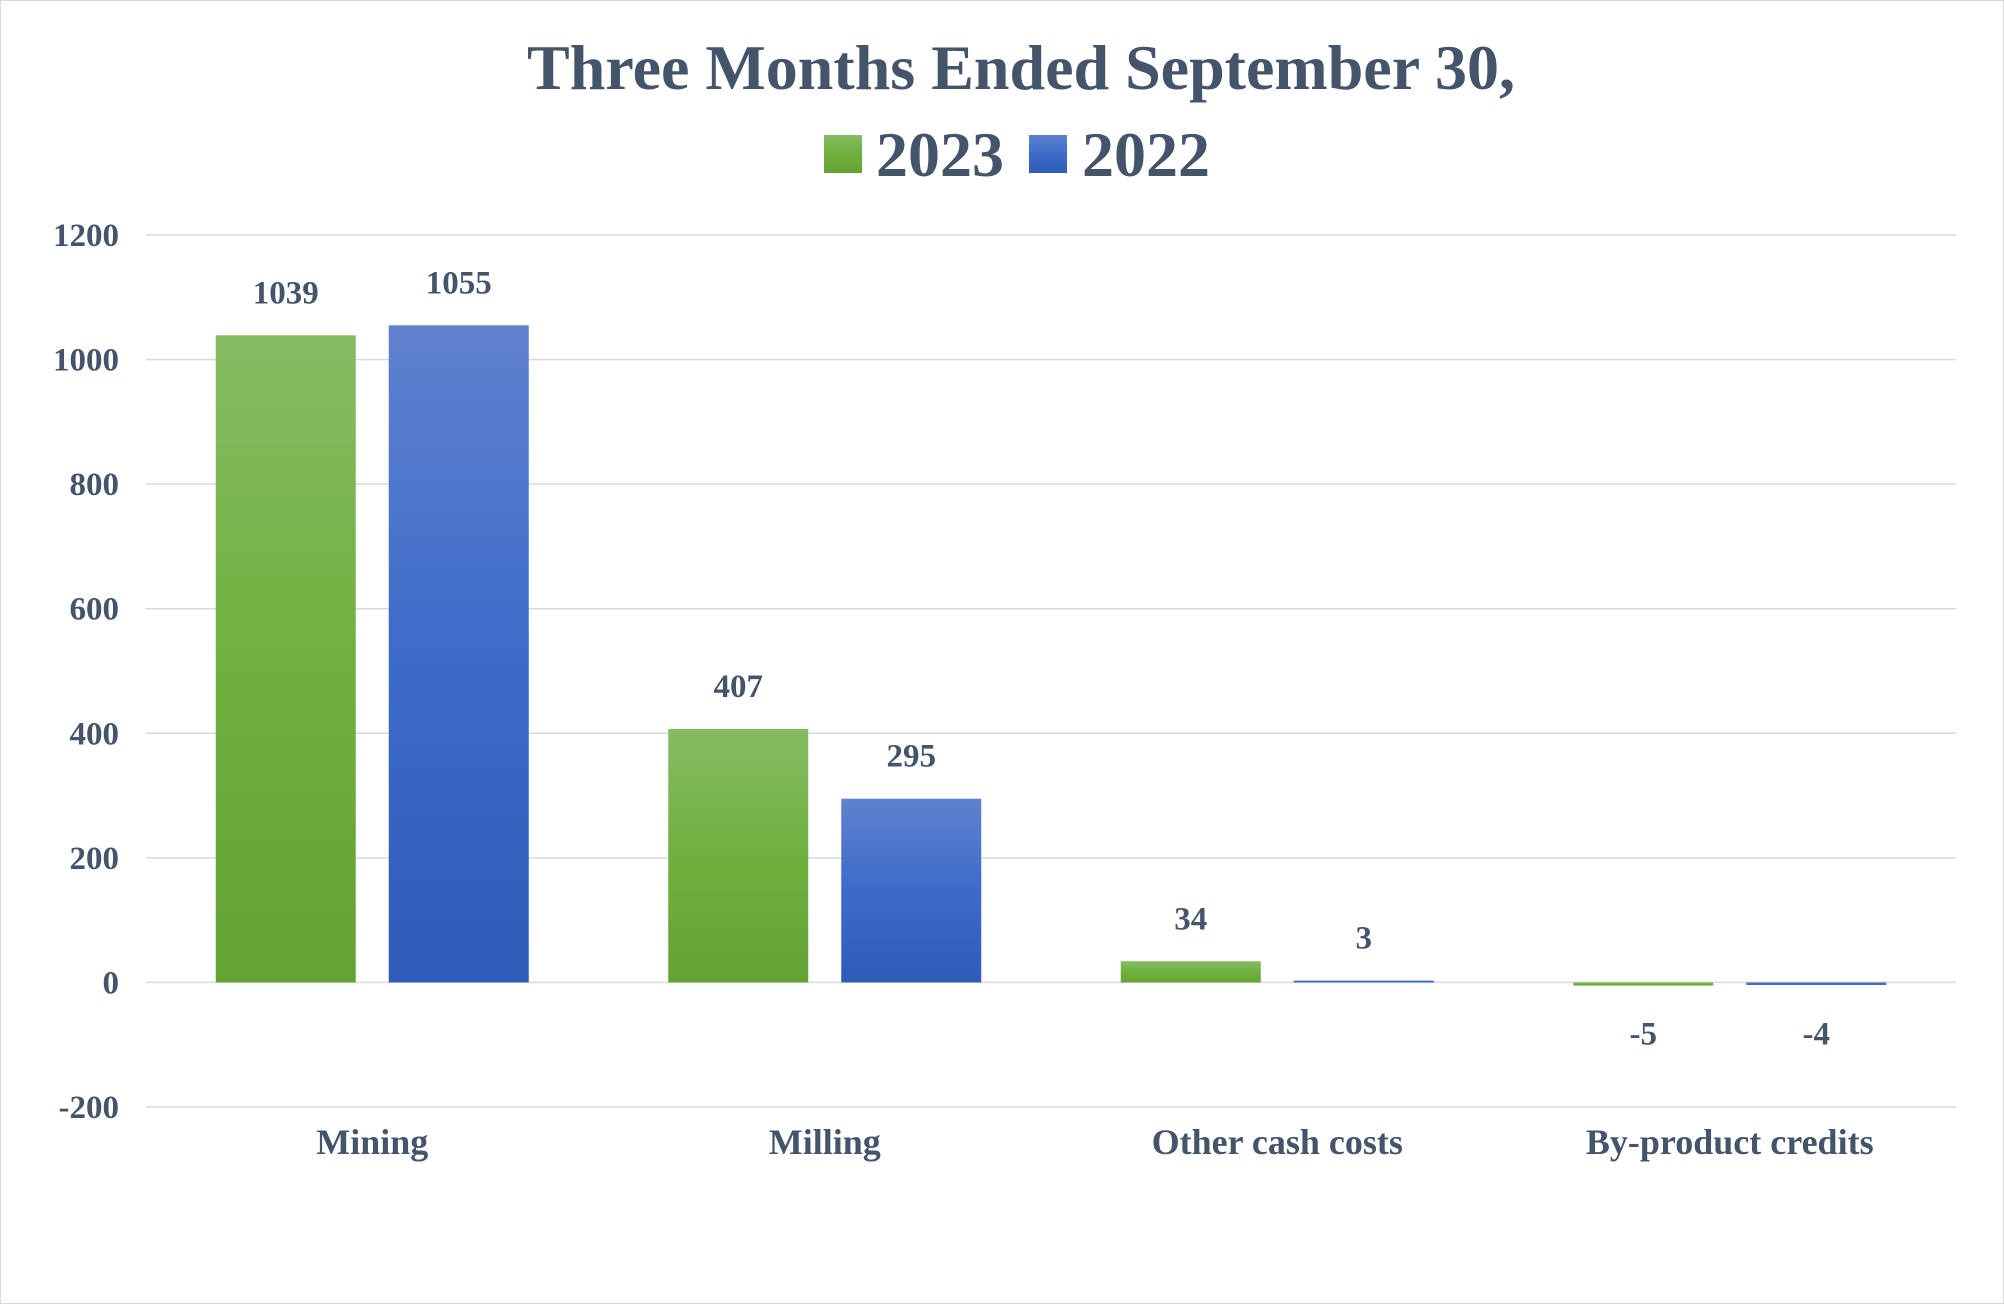 Image resolution: width=2004 pixels, height=1304 pixels. I want to click on legend-swatch-2022, so click(1048, 154).